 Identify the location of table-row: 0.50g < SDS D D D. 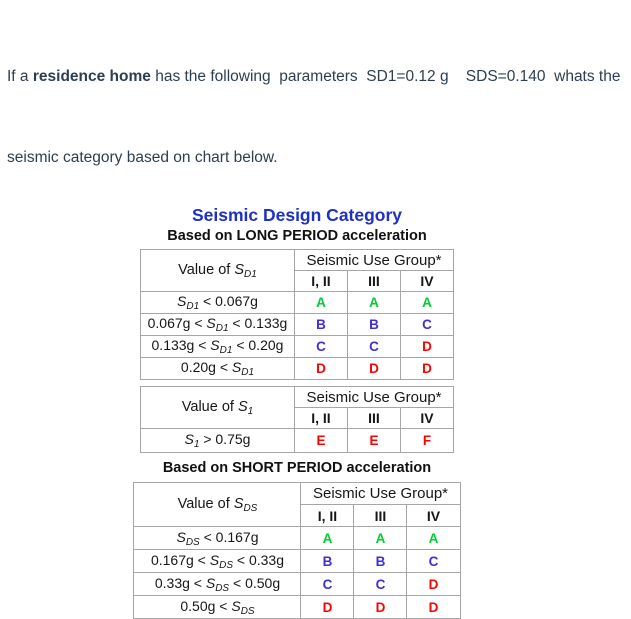
(297, 607).